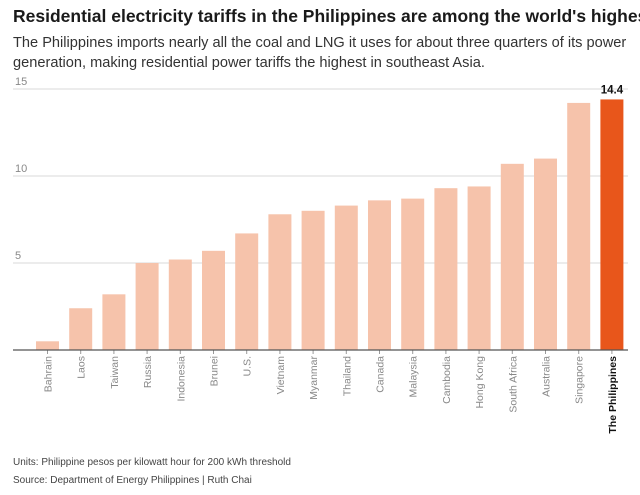  I want to click on bar-brunei, so click(213, 300).